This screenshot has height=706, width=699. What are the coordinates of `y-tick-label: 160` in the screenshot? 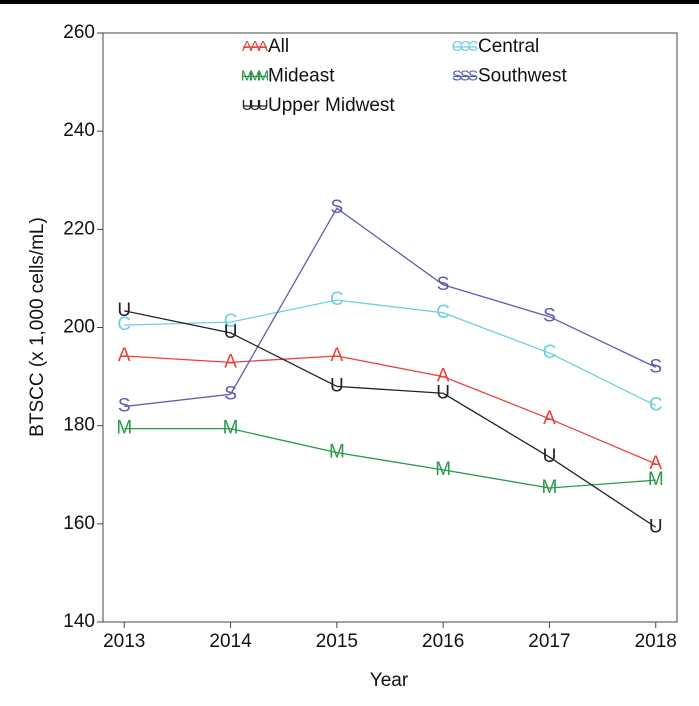 It's located at (79, 523).